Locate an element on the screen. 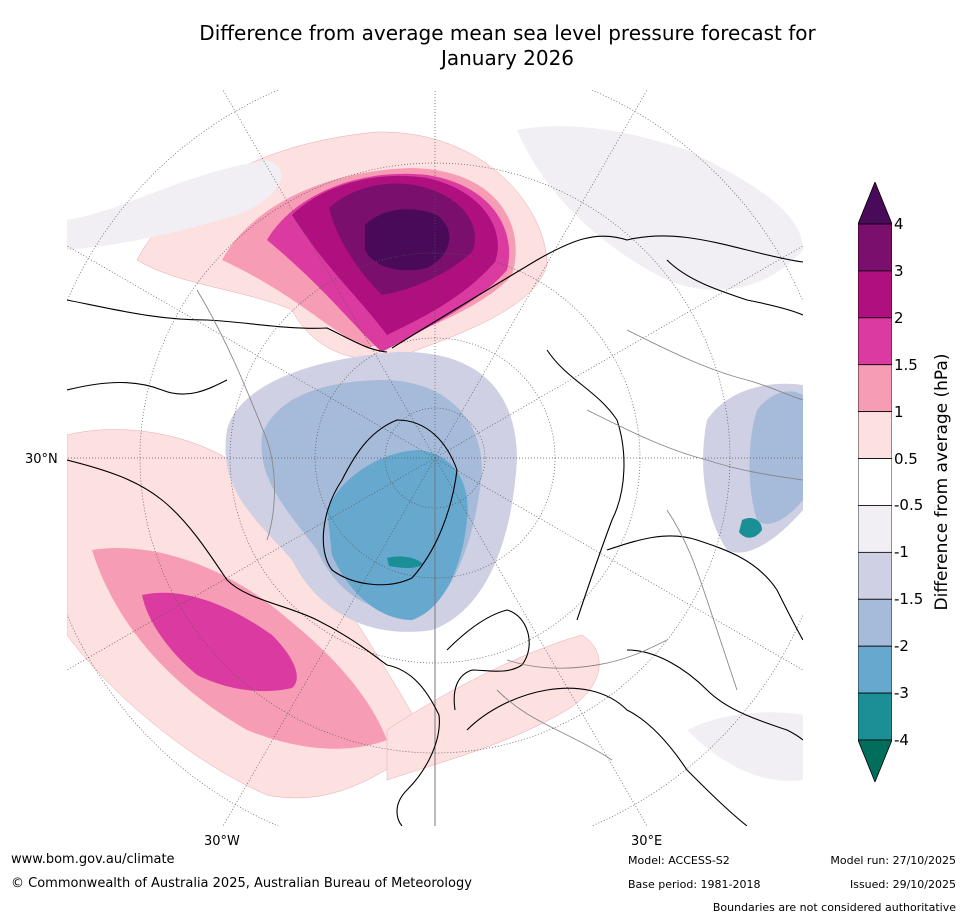  lon-30w-label: 30°W is located at coordinates (222, 841).